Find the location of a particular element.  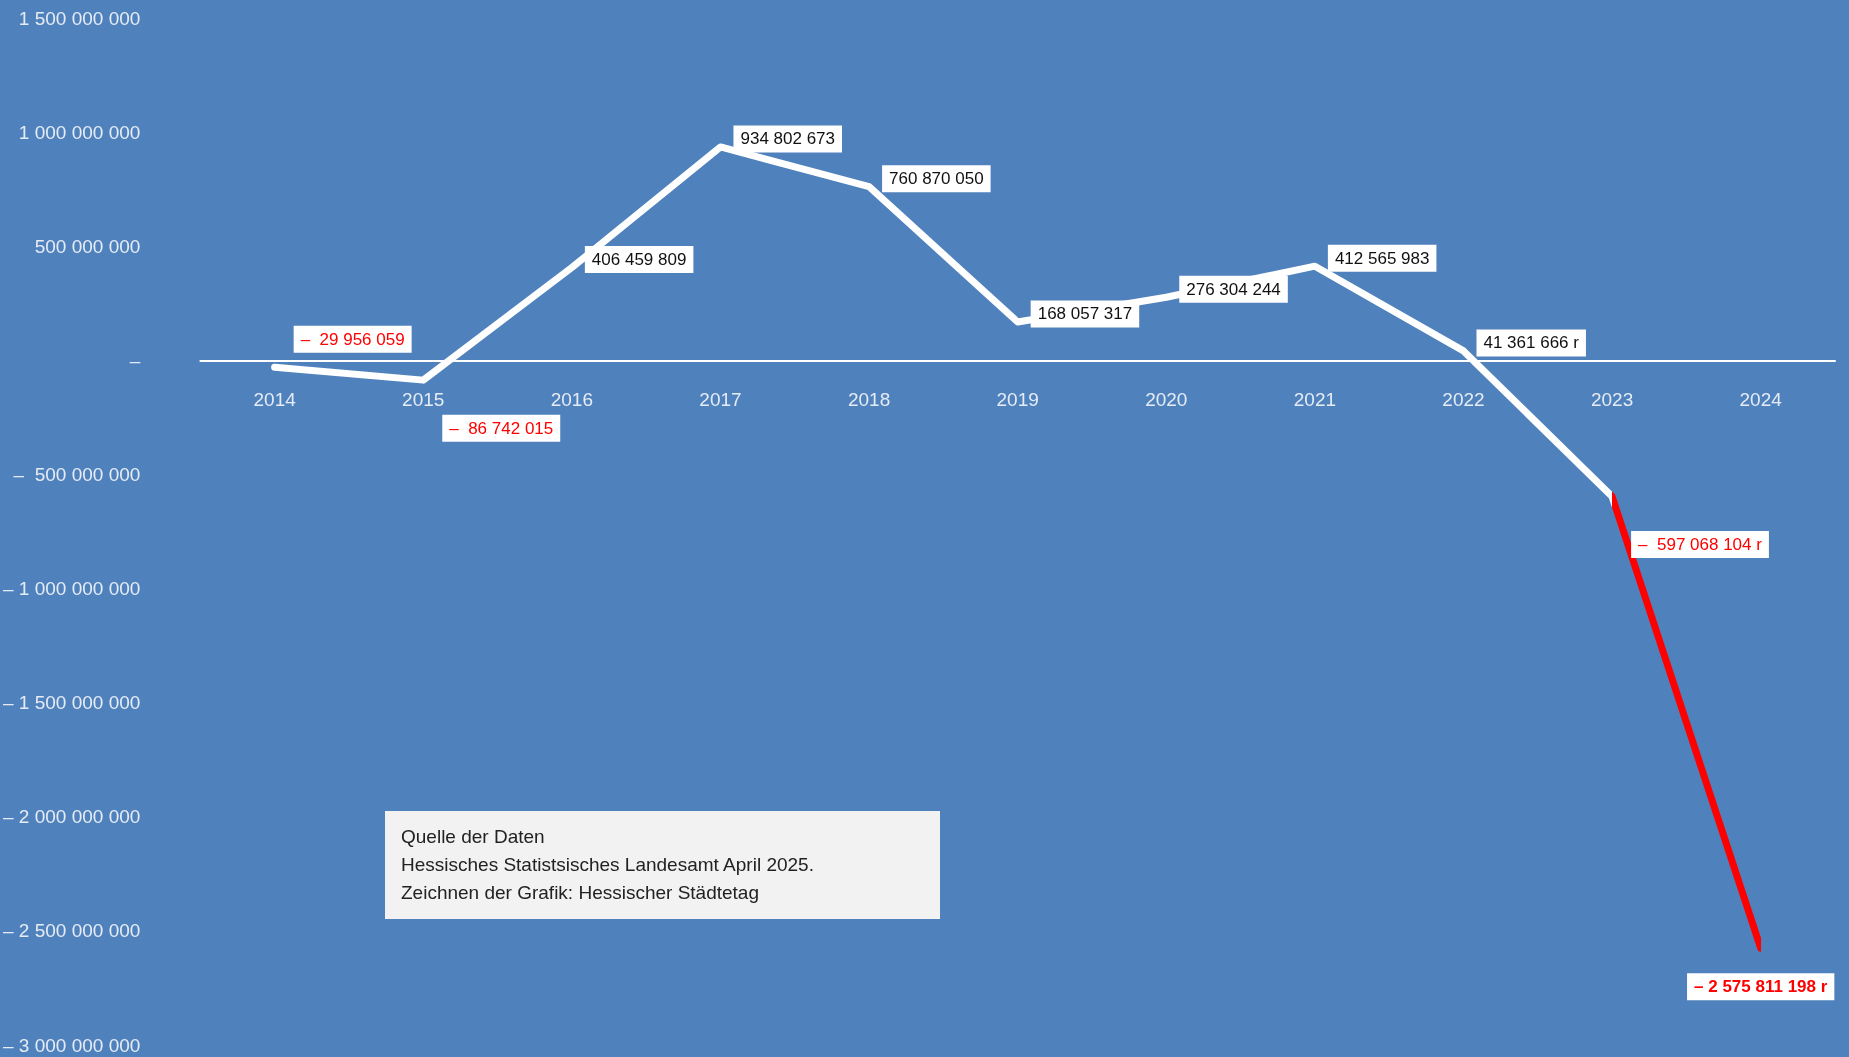

x-tick-label: 2015 is located at coordinates (423, 400).